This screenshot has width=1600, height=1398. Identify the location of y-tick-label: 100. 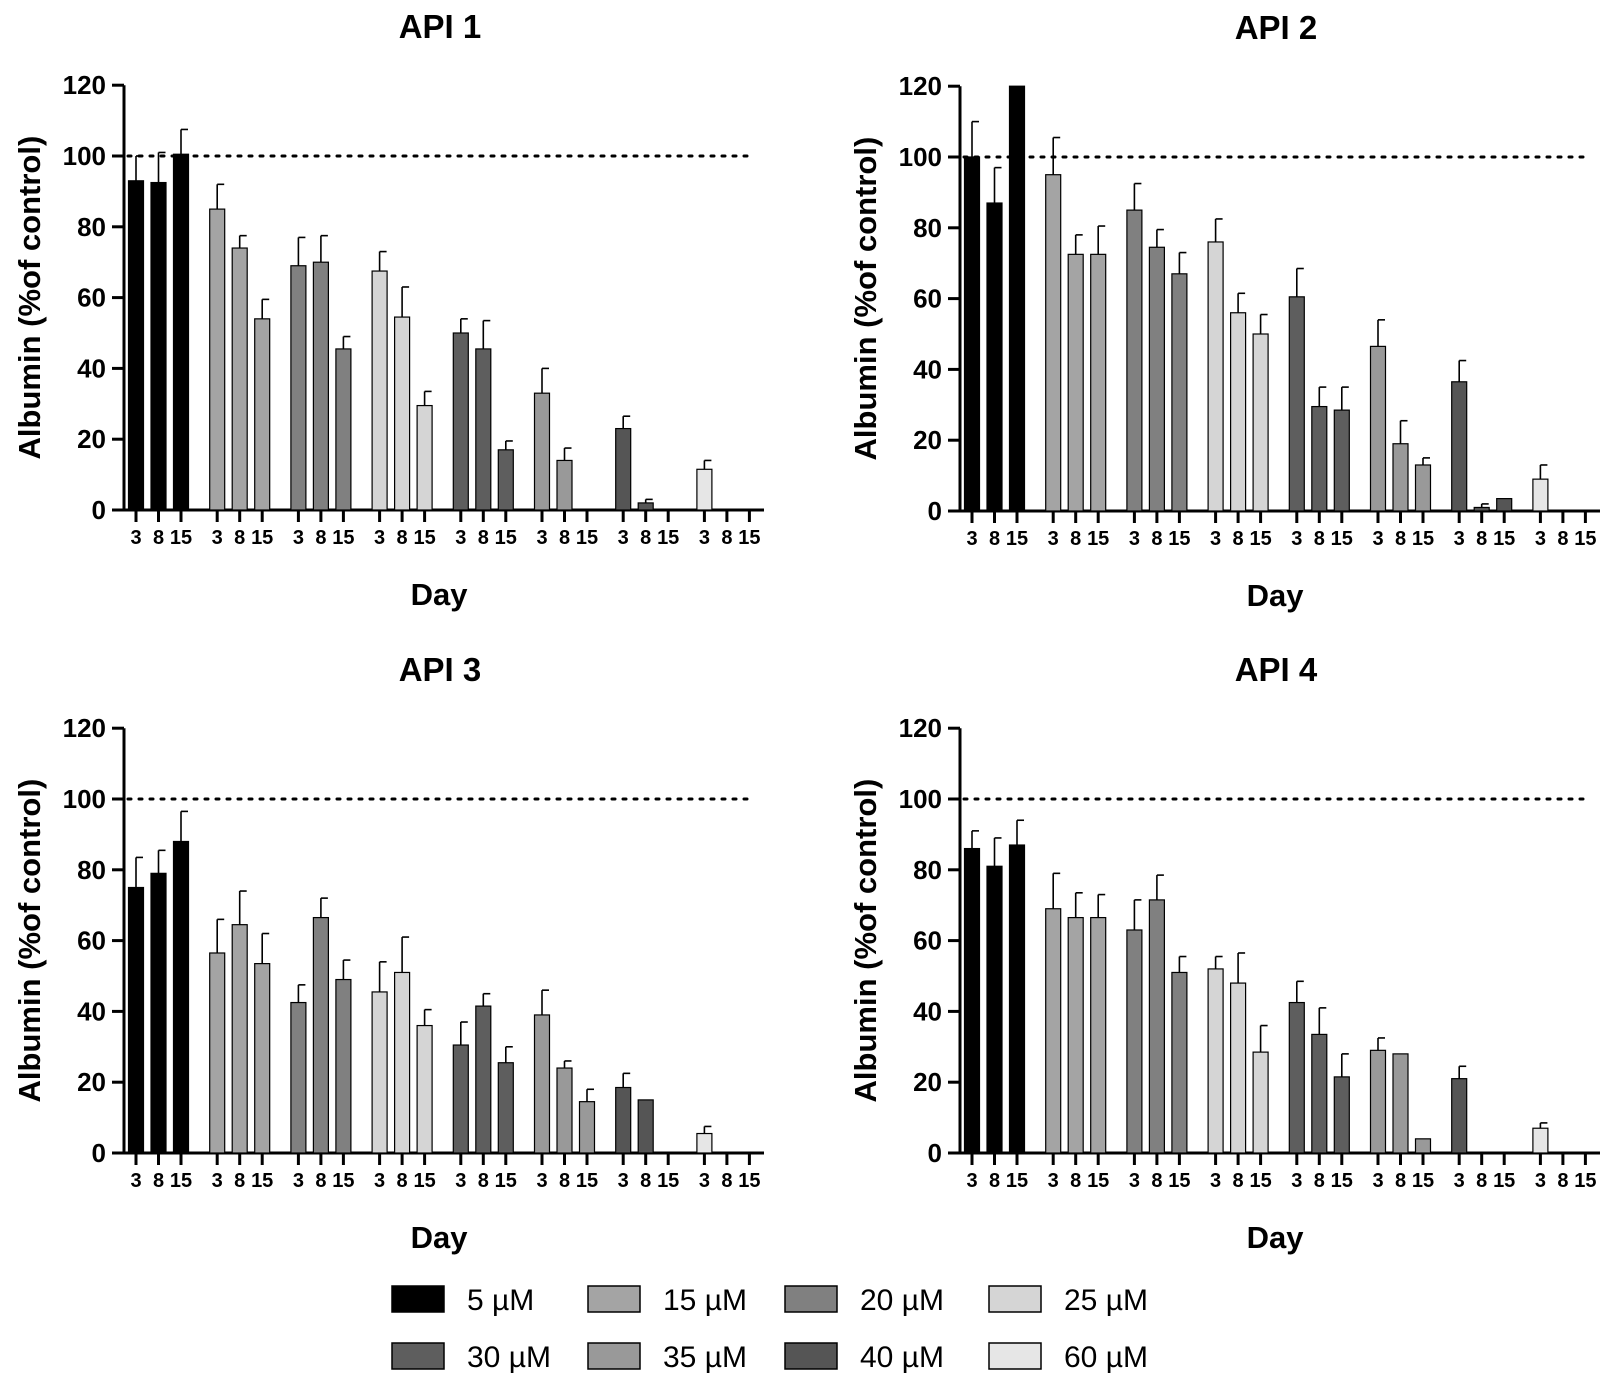
(920, 157).